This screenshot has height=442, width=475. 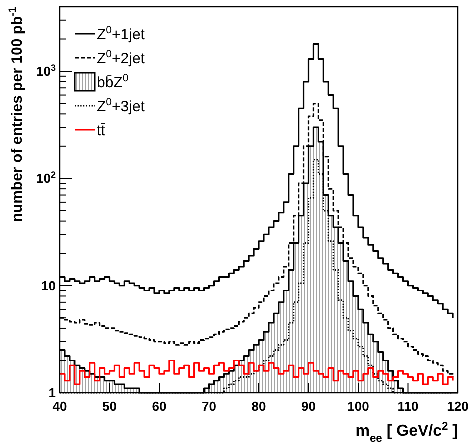 I want to click on y-tick-label: 10$^{2}$, so click(x=46, y=178).